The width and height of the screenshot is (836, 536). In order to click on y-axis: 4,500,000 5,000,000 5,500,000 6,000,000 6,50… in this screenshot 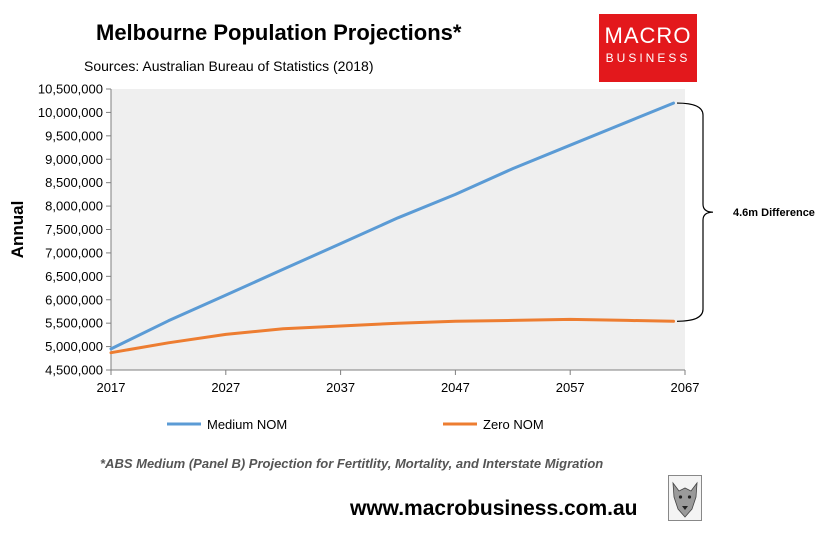, I will do `click(75, 230)`.